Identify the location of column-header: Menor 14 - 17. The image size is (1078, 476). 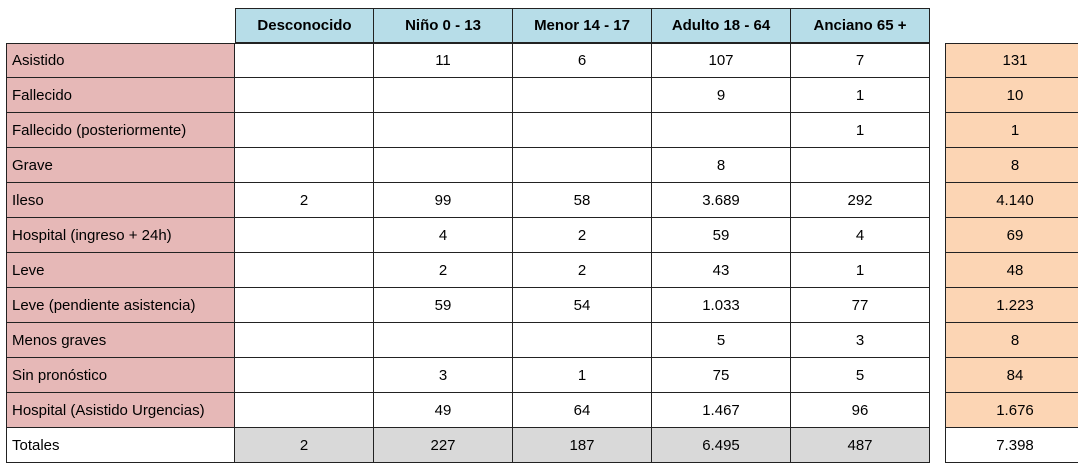
(582, 25).